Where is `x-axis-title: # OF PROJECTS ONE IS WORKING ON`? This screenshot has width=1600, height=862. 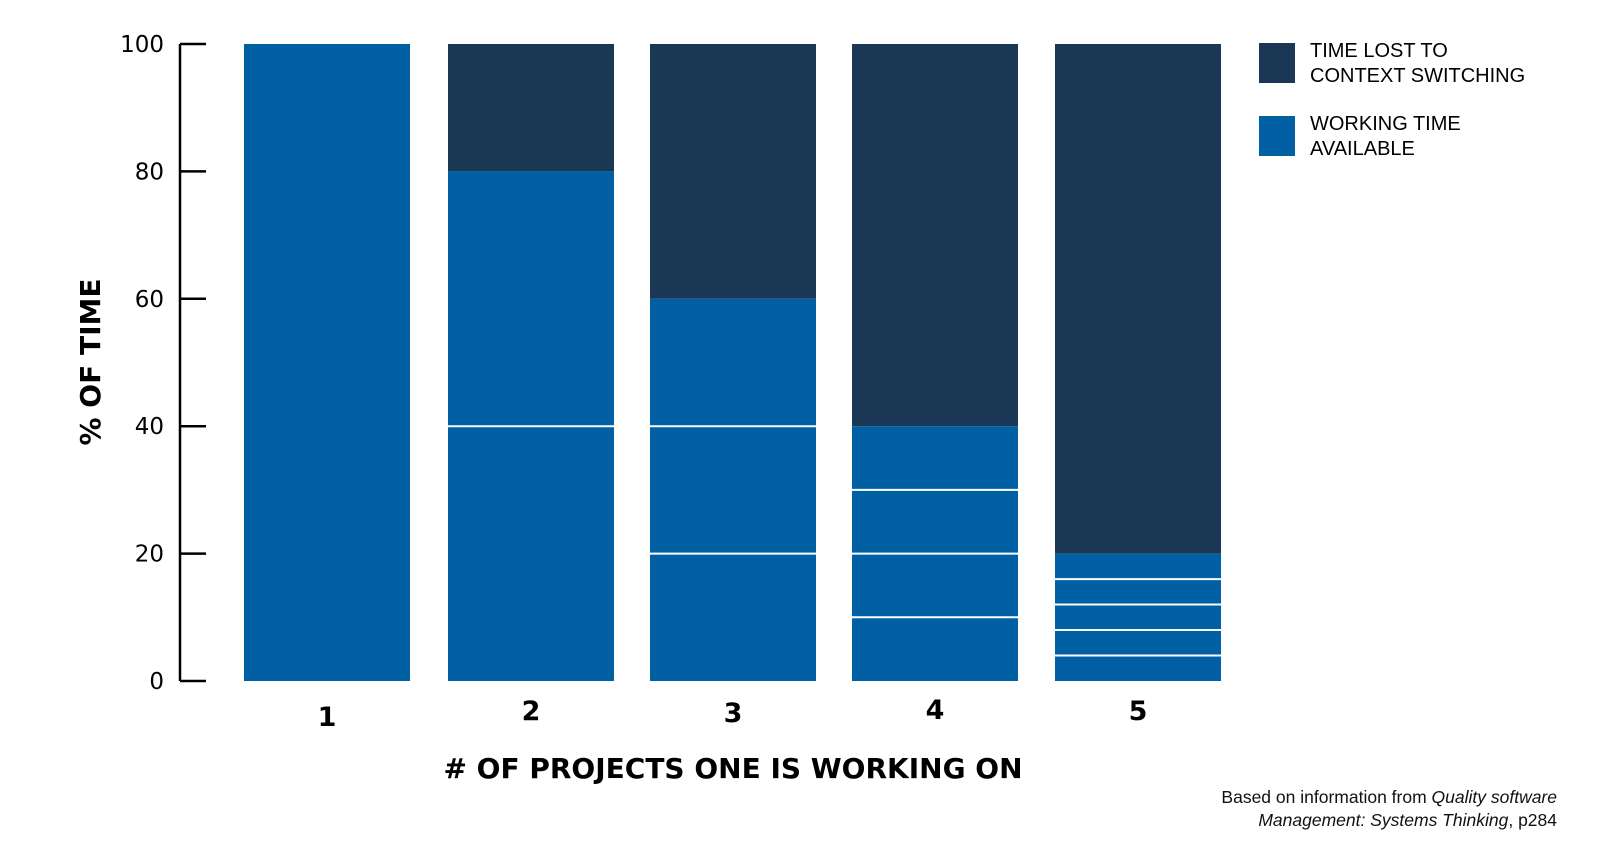
x-axis-title: # OF PROJECTS ONE IS WORKING ON is located at coordinates (732, 768).